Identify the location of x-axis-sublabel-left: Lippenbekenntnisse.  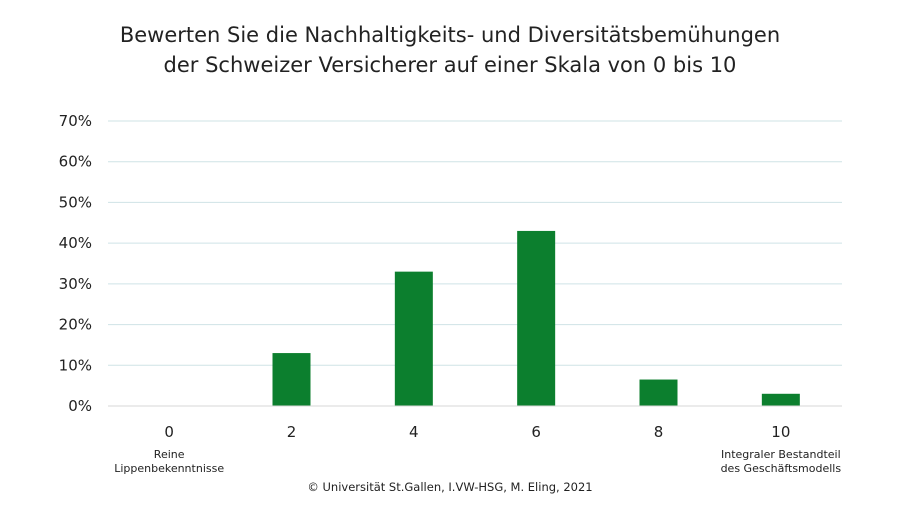
(169, 468).